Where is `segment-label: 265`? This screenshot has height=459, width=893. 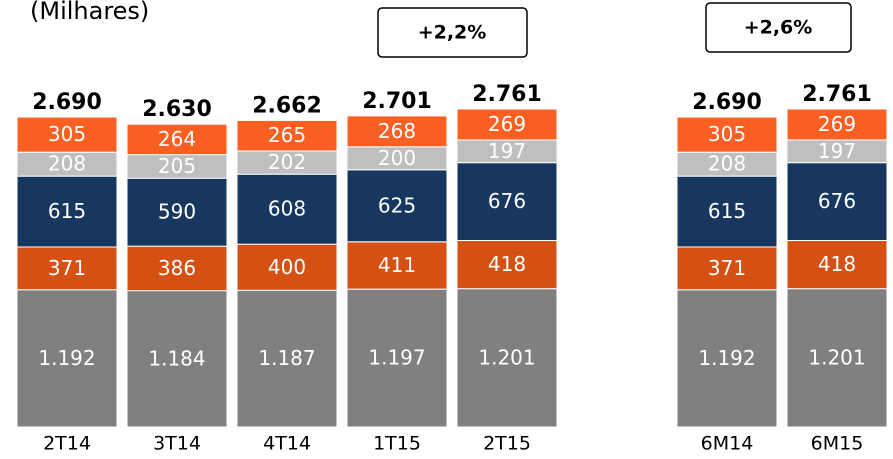
segment-label: 265 is located at coordinates (287, 135).